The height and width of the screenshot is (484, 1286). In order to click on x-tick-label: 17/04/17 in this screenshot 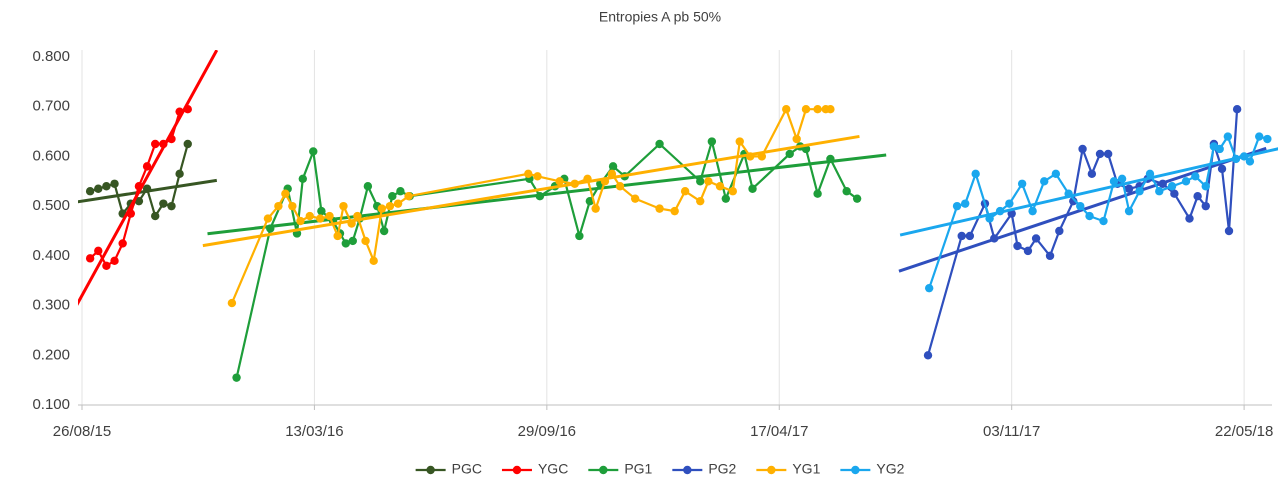, I will do `click(779, 431)`.